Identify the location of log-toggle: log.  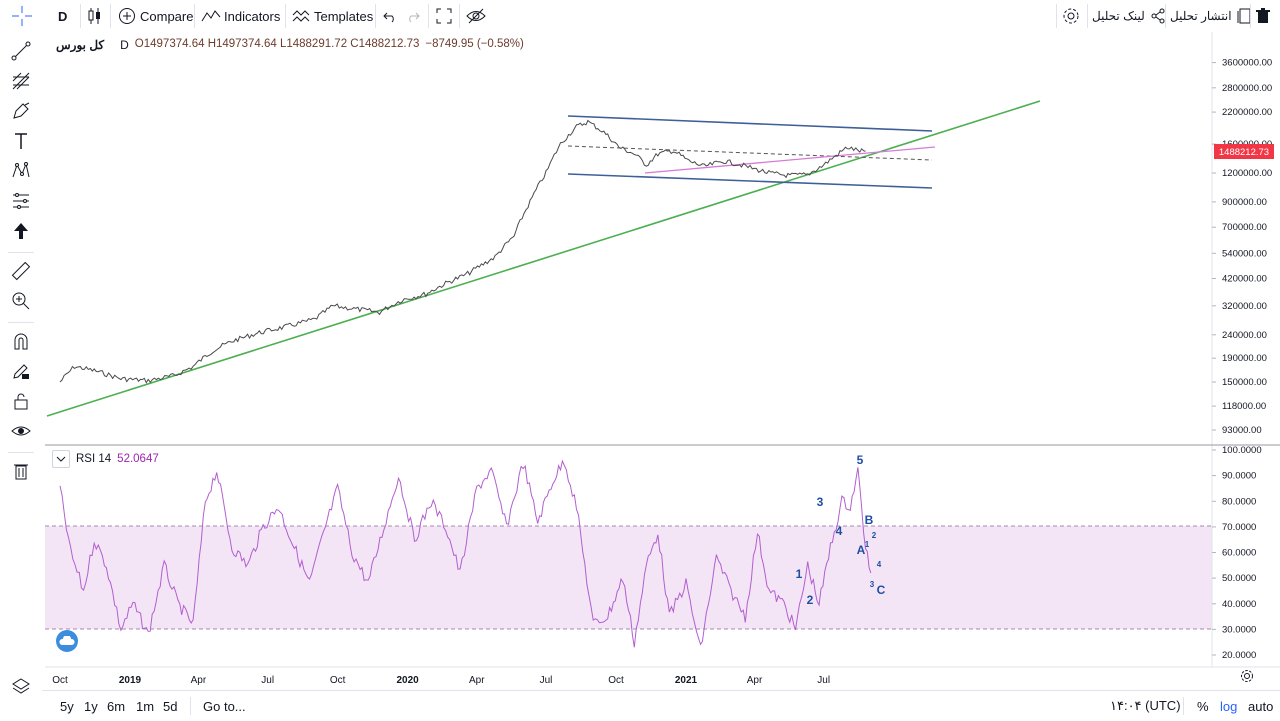
(1229, 706).